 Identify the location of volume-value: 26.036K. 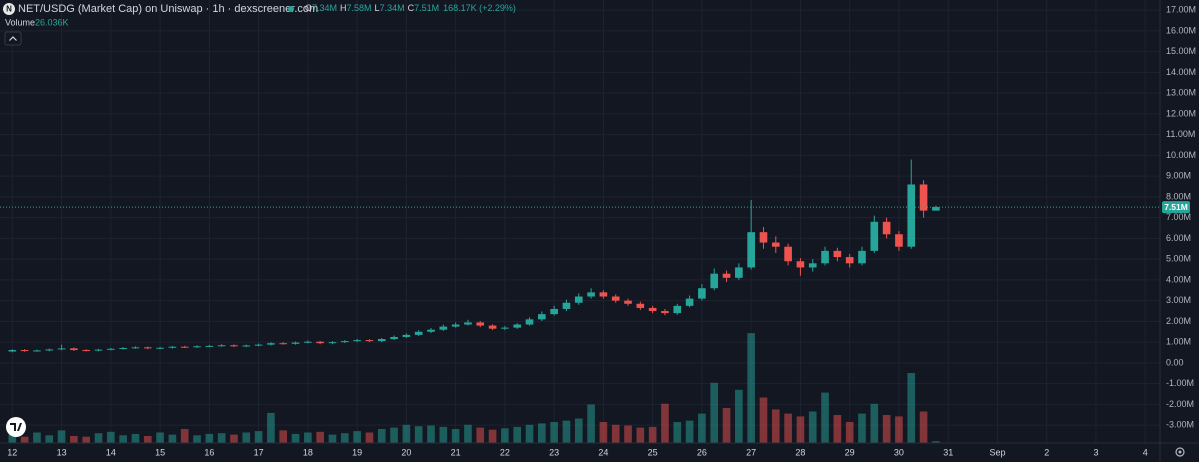
(52, 22).